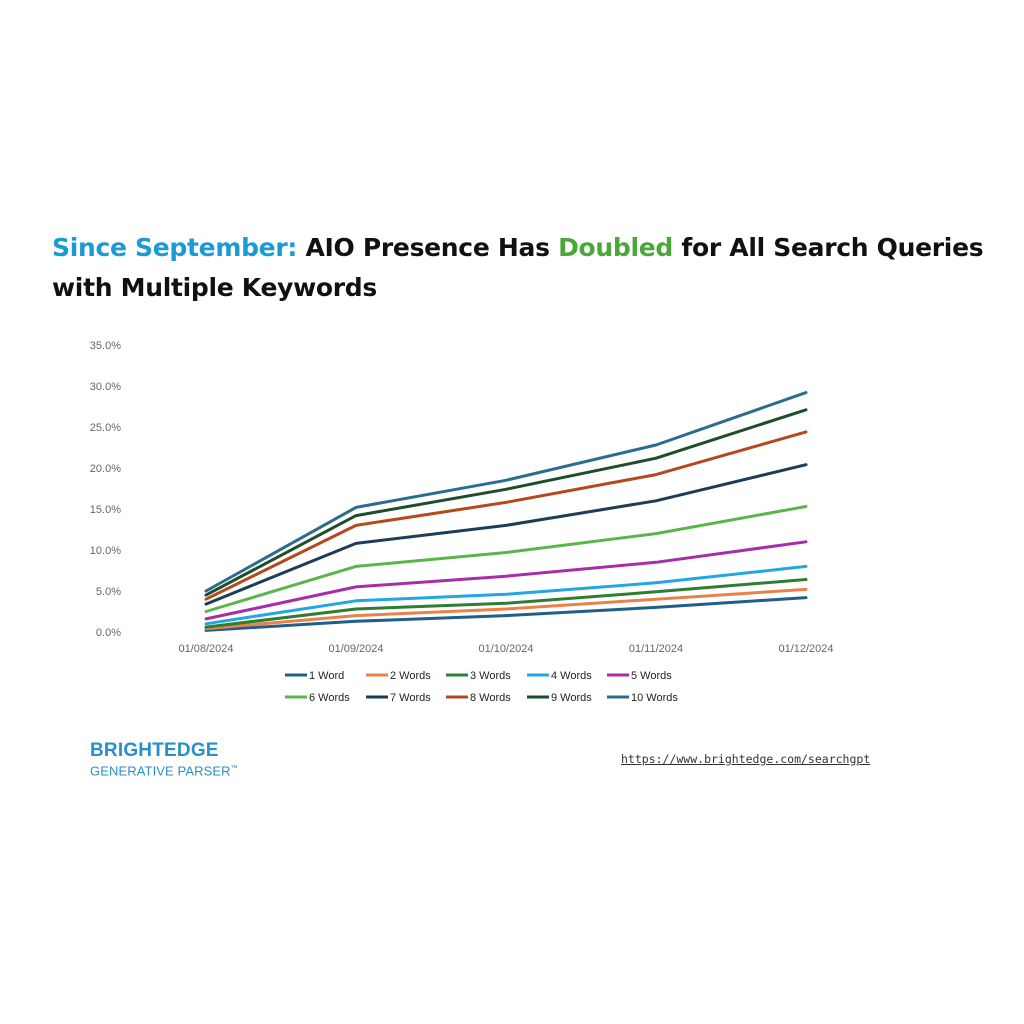  What do you see at coordinates (105, 551) in the screenshot?
I see `y-tick-label: 10.0%` at bounding box center [105, 551].